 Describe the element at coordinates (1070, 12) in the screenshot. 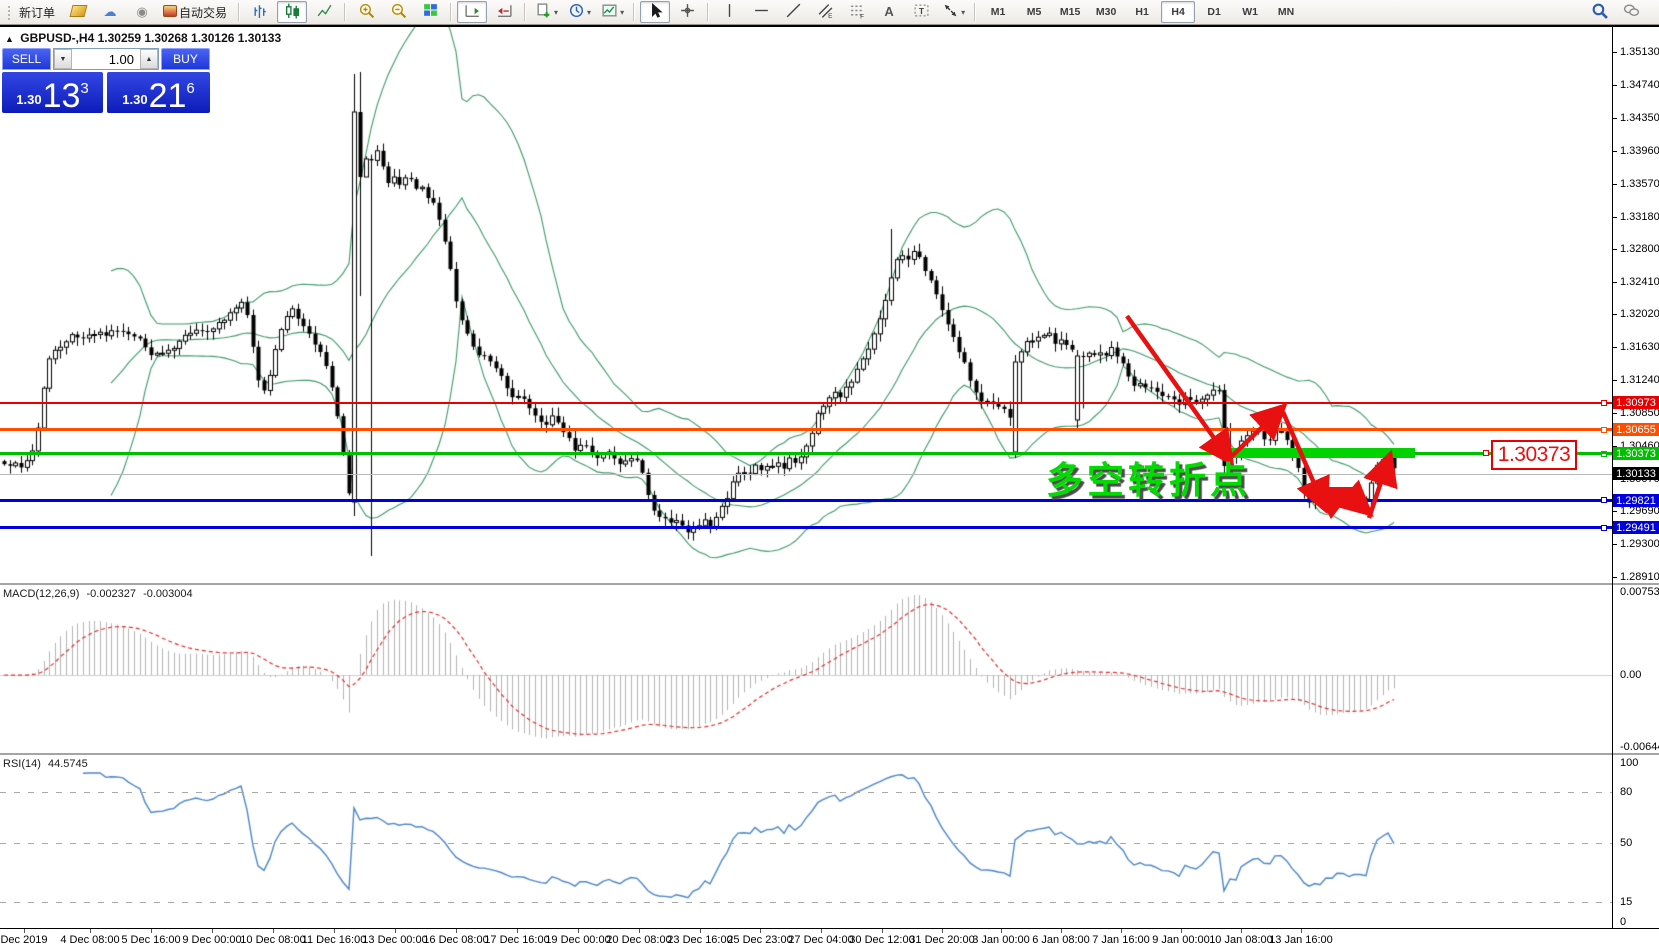

I see `timeframe-m15-button: M15` at that location.